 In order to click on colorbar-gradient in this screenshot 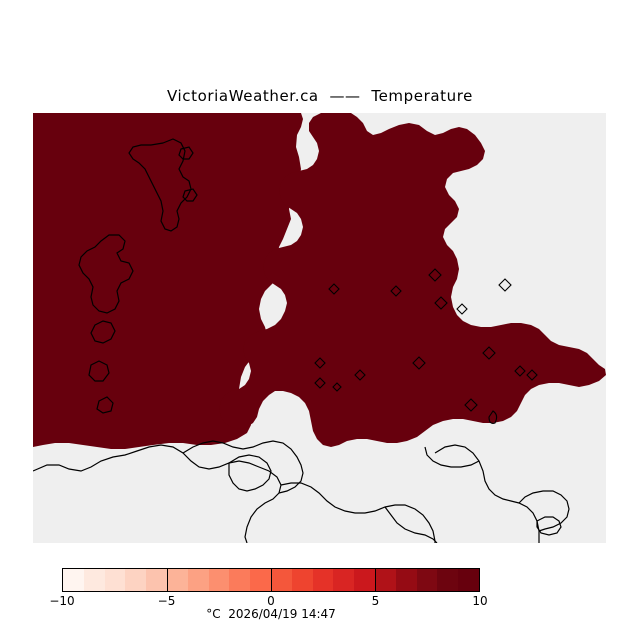, I will do `click(271, 580)`.